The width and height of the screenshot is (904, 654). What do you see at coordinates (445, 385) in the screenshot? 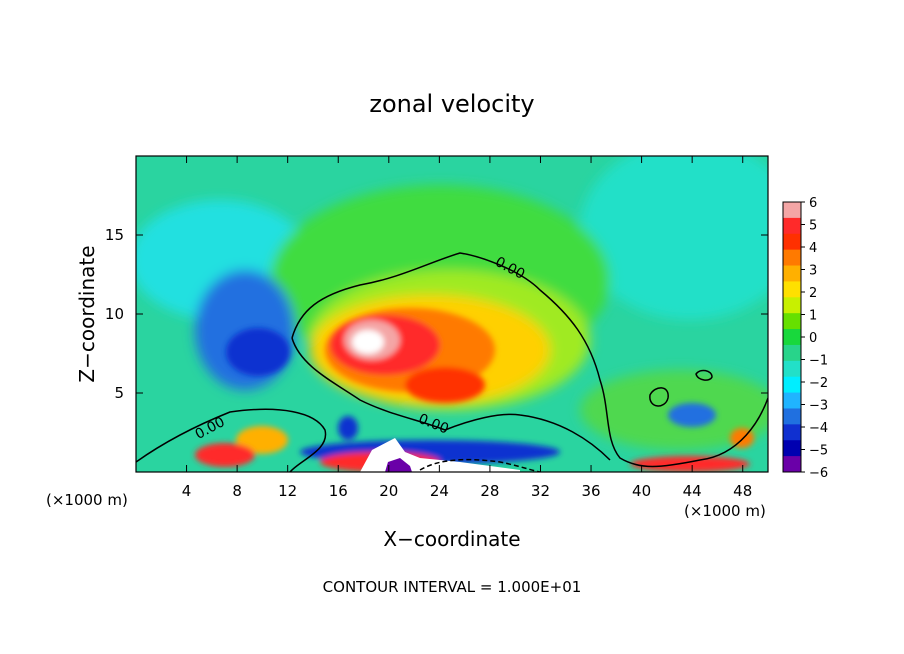
I see `field-red-lower` at bounding box center [445, 385].